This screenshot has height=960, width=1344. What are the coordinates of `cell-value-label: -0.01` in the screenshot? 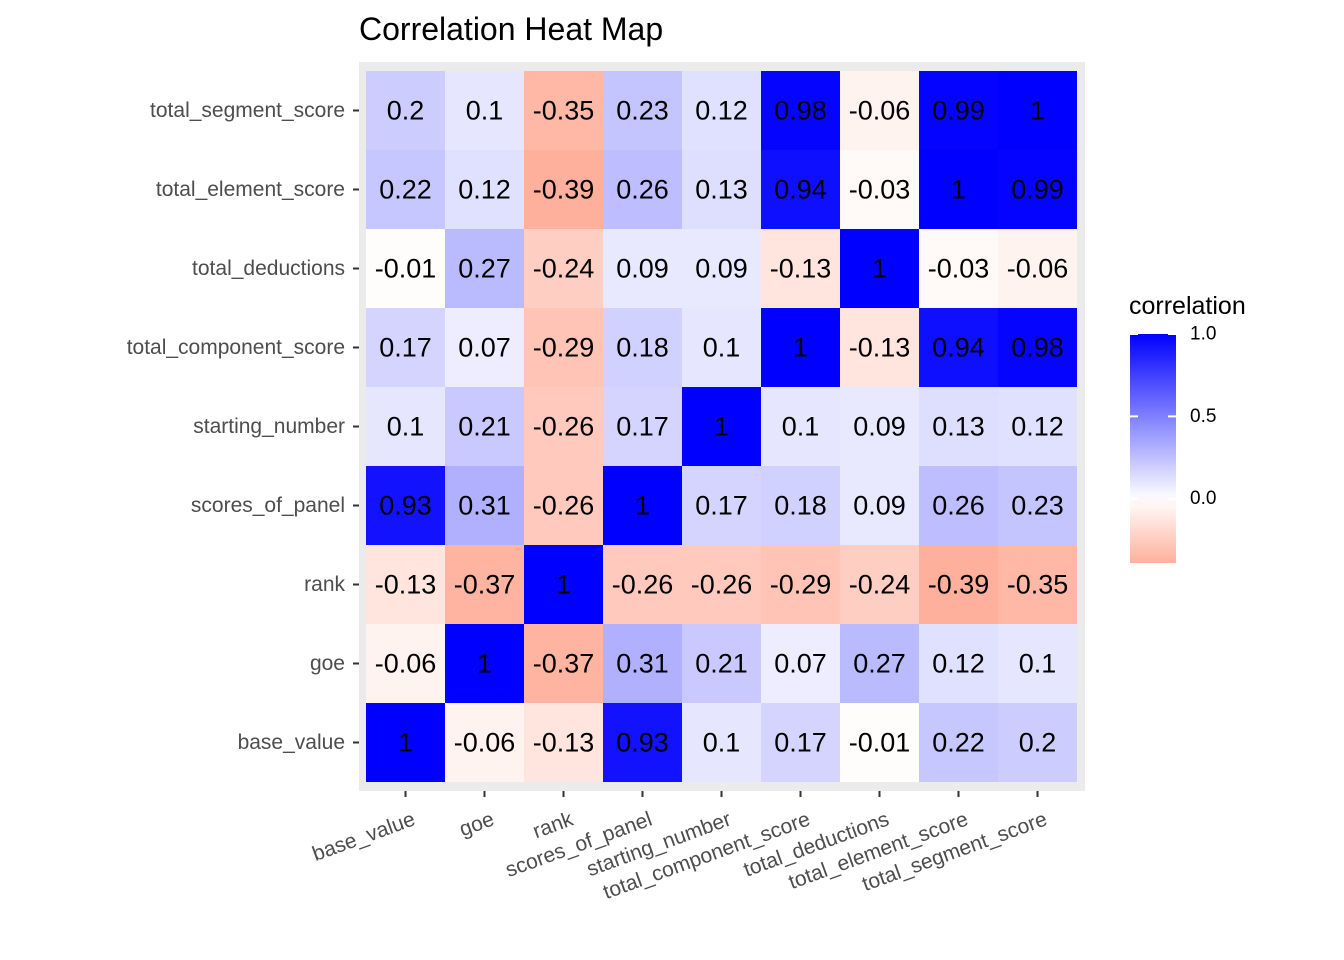 It's located at (406, 269).